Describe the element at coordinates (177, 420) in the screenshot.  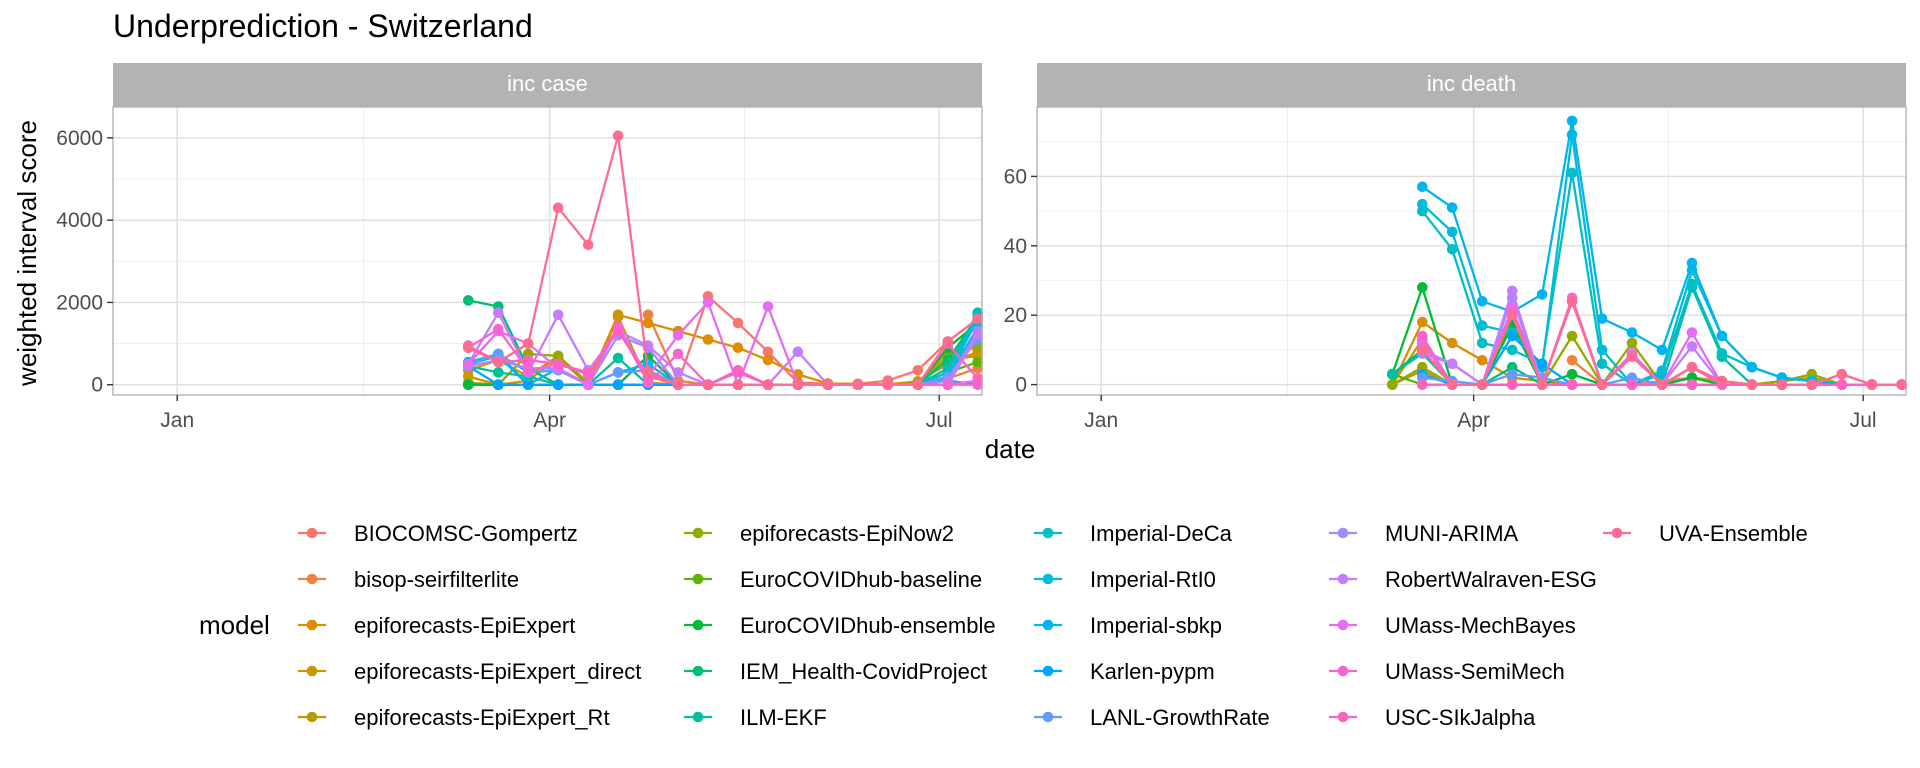
I see `x-tick-label: Jan` at that location.